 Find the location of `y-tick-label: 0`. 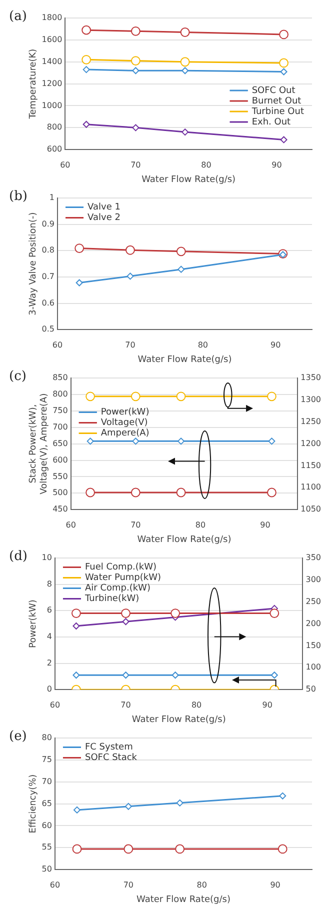

y-tick-label: 0 is located at coordinates (49, 689).